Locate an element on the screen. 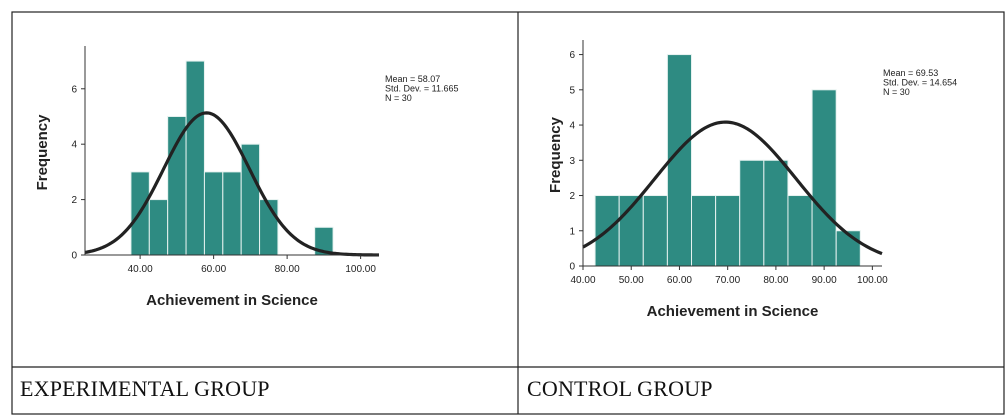  x-tick-label: 50.00 is located at coordinates (631, 280).